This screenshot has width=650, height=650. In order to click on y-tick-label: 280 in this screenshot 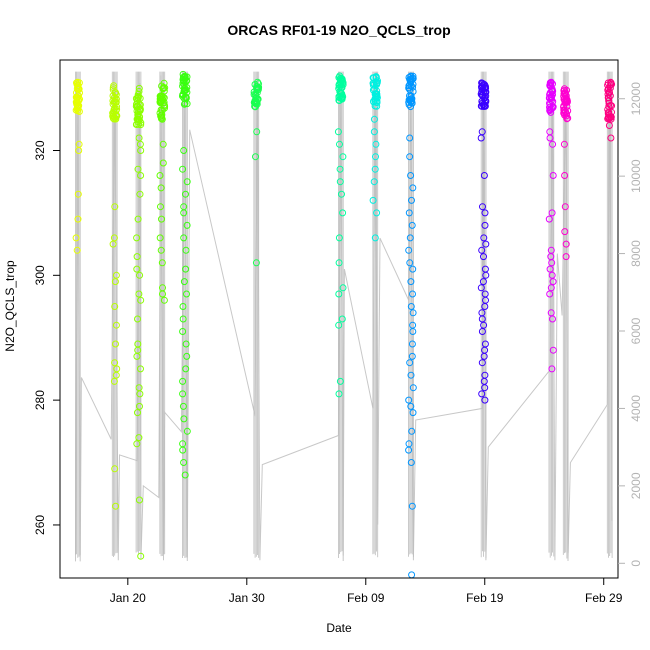, I will do `click(40, 400)`.